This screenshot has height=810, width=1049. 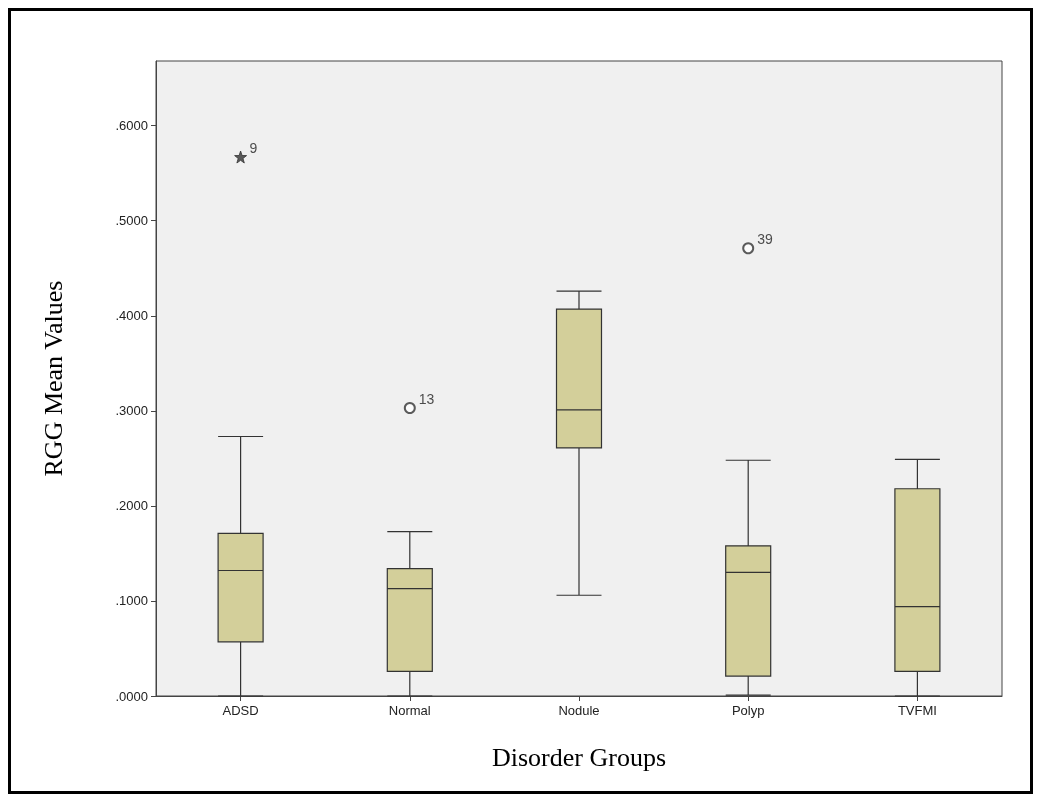 What do you see at coordinates (131, 221) in the screenshot?
I see `y-tick-label: .5000` at bounding box center [131, 221].